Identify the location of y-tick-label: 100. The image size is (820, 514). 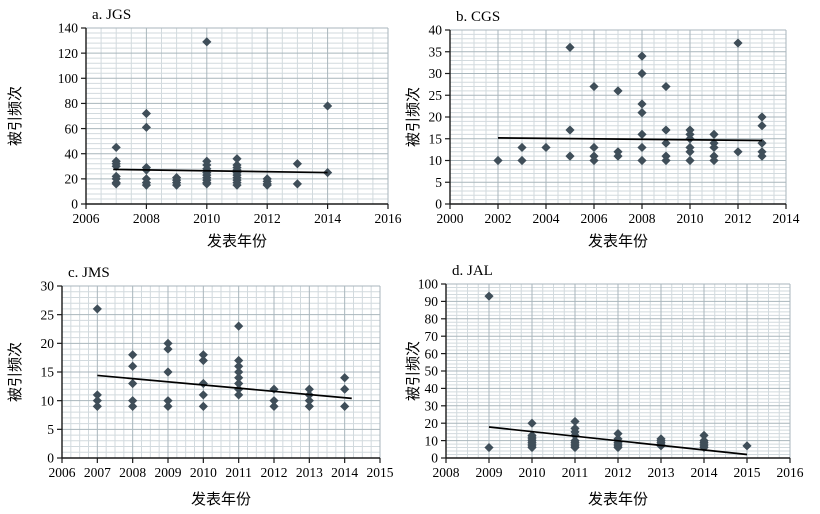
(428, 284).